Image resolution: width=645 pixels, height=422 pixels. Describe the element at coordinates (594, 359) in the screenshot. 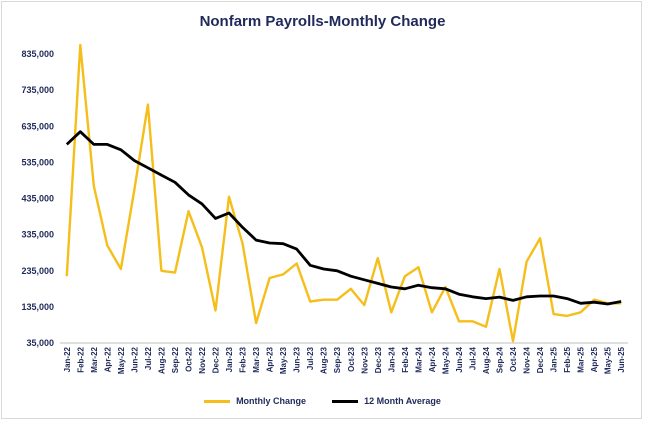

I see `x-tick-label: Apr-25` at that location.